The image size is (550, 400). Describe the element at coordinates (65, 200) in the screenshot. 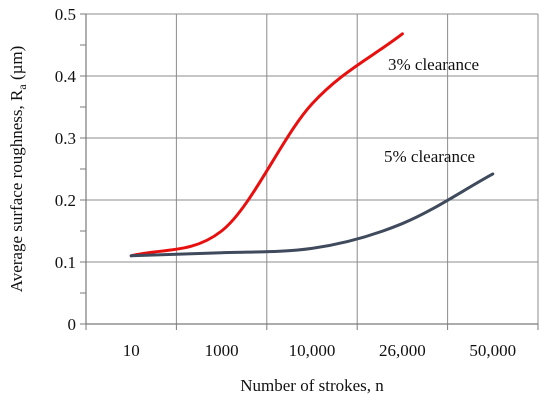

I see `y-tick-label: 0.2` at that location.